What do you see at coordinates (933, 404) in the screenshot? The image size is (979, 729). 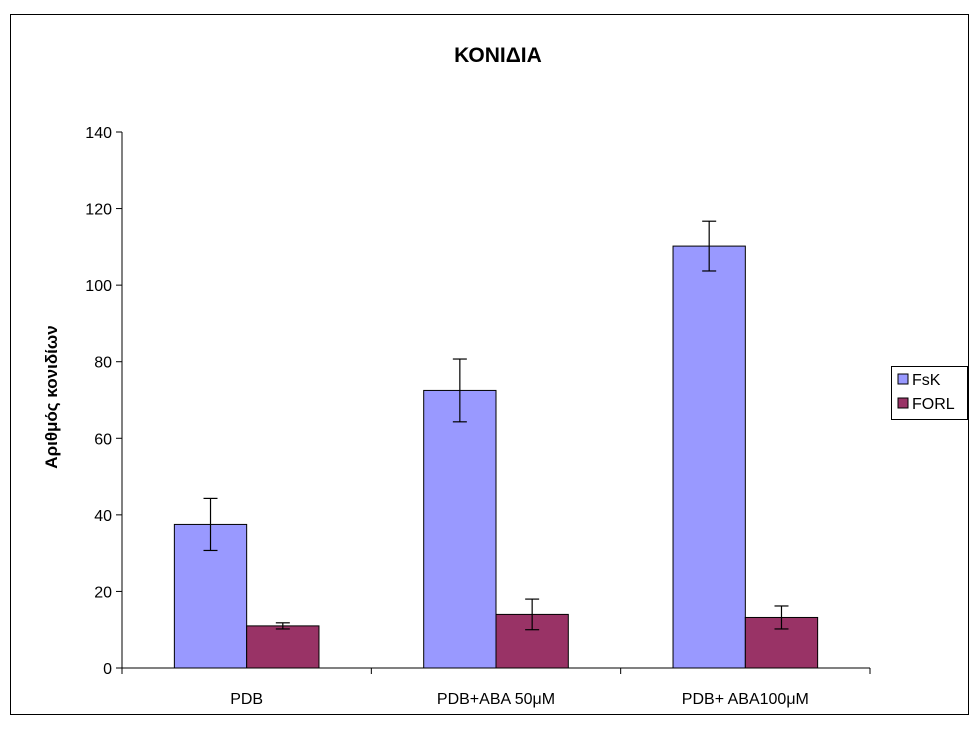 I see `legend-label-forl: FORL` at bounding box center [933, 404].